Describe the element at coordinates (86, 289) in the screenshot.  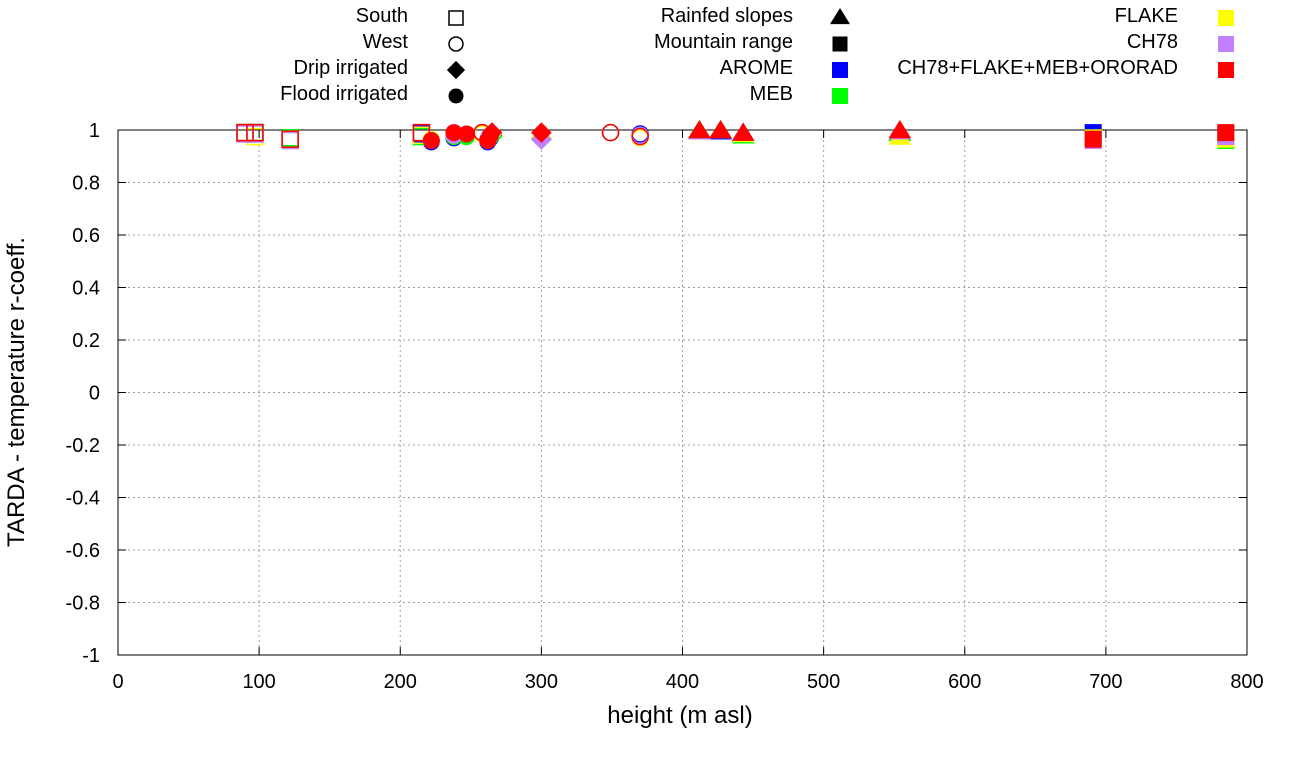
I see `y-tick-label: 0.4` at that location.